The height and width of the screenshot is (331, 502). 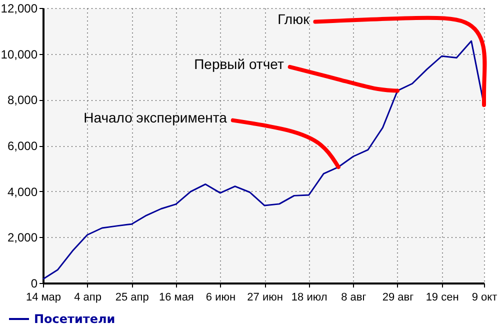 What do you see at coordinates (19, 9) in the screenshot?
I see `y-tick-label: 12,000` at bounding box center [19, 9].